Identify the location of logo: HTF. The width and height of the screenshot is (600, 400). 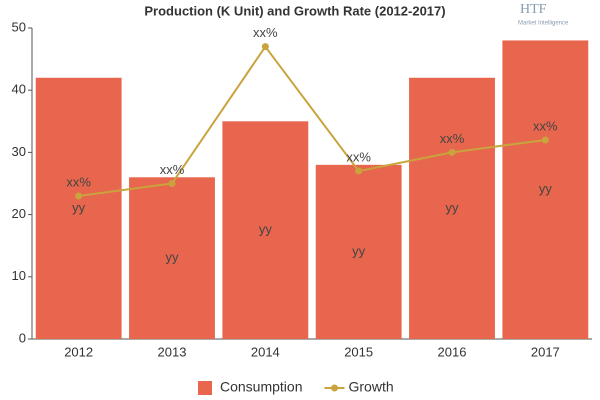
(533, 9).